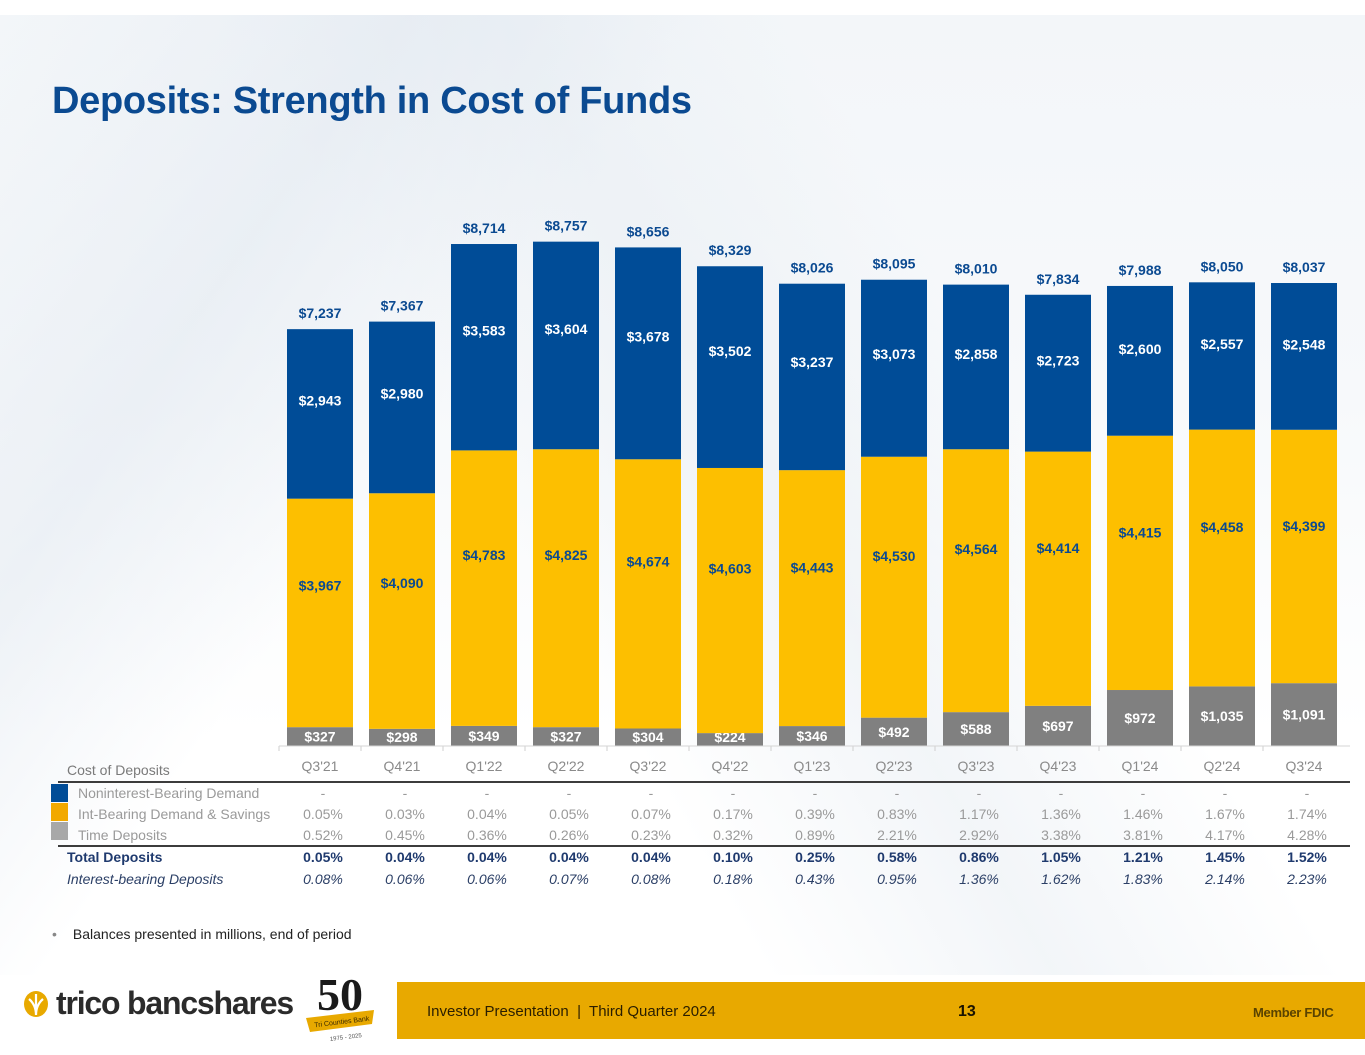  Describe the element at coordinates (566, 226) in the screenshot. I see `bar-total-label: $8,757` at that location.